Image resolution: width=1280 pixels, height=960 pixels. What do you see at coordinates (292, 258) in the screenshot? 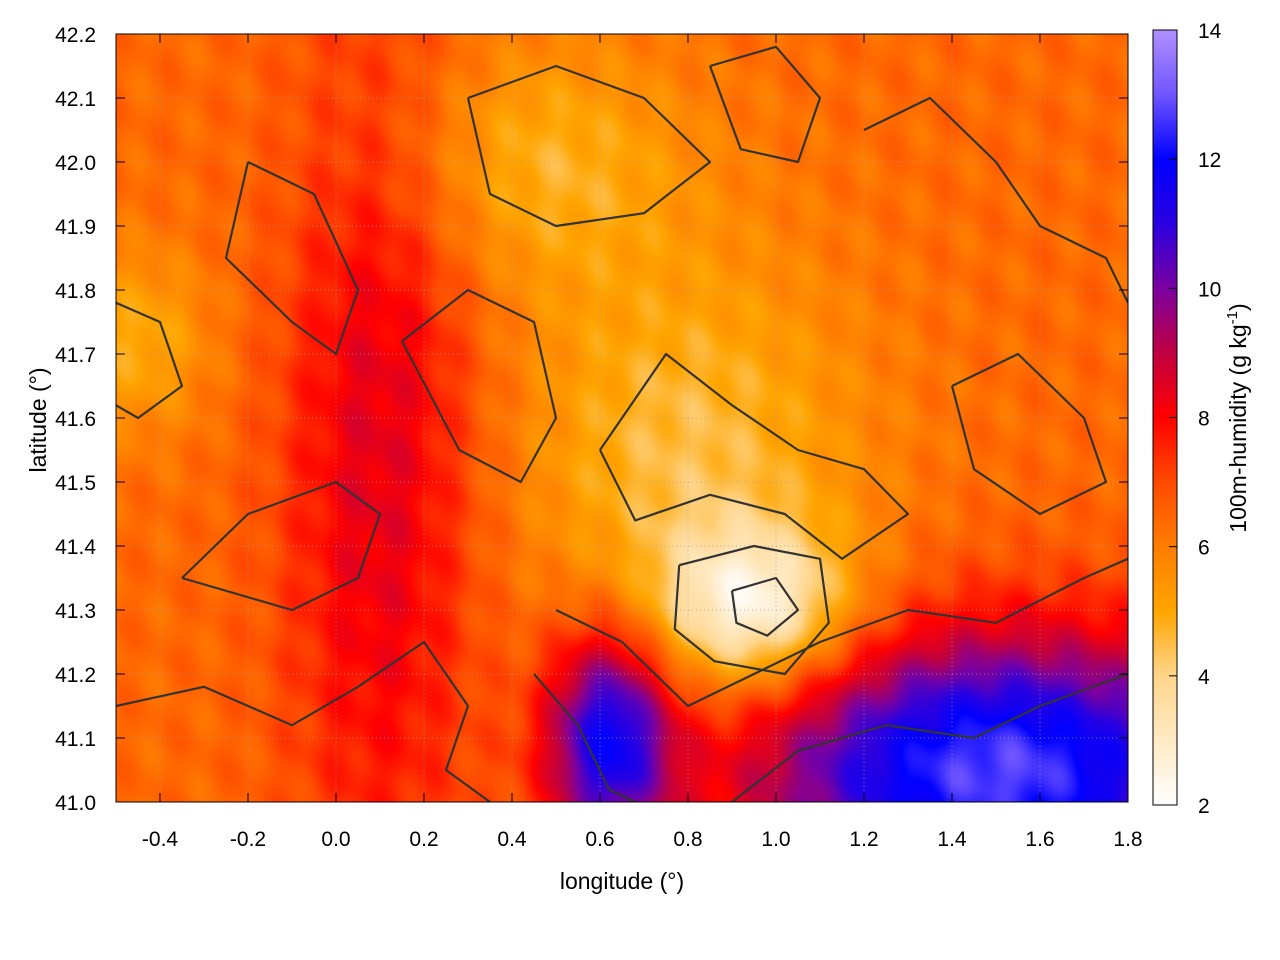
I see `contour-band-west` at bounding box center [292, 258].